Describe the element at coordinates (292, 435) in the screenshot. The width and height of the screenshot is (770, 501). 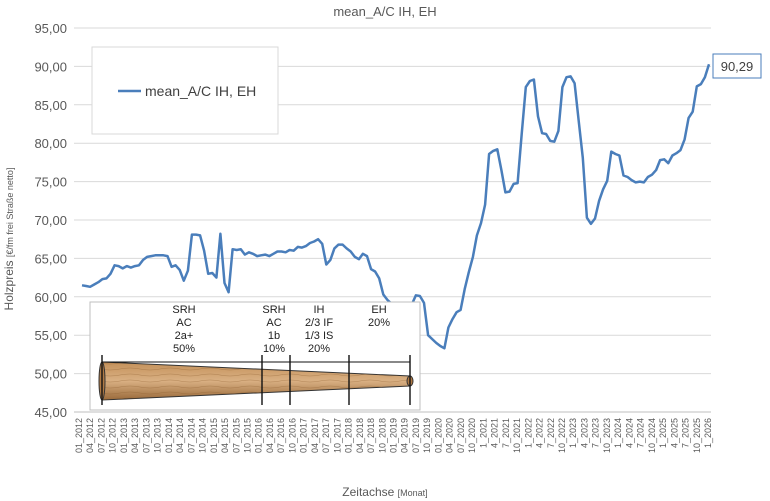
I see `x-tick-label: 10_2016` at that location.